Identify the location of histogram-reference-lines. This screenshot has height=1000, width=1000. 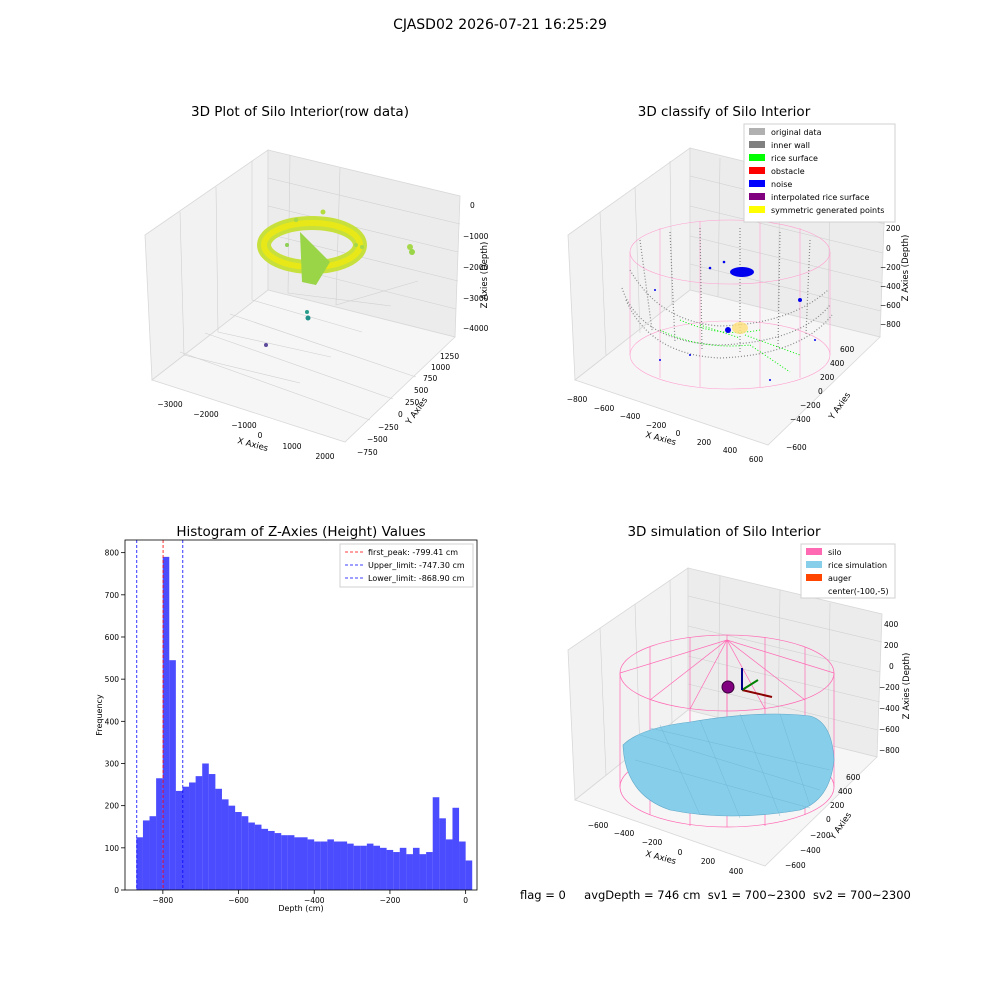
(160, 715).